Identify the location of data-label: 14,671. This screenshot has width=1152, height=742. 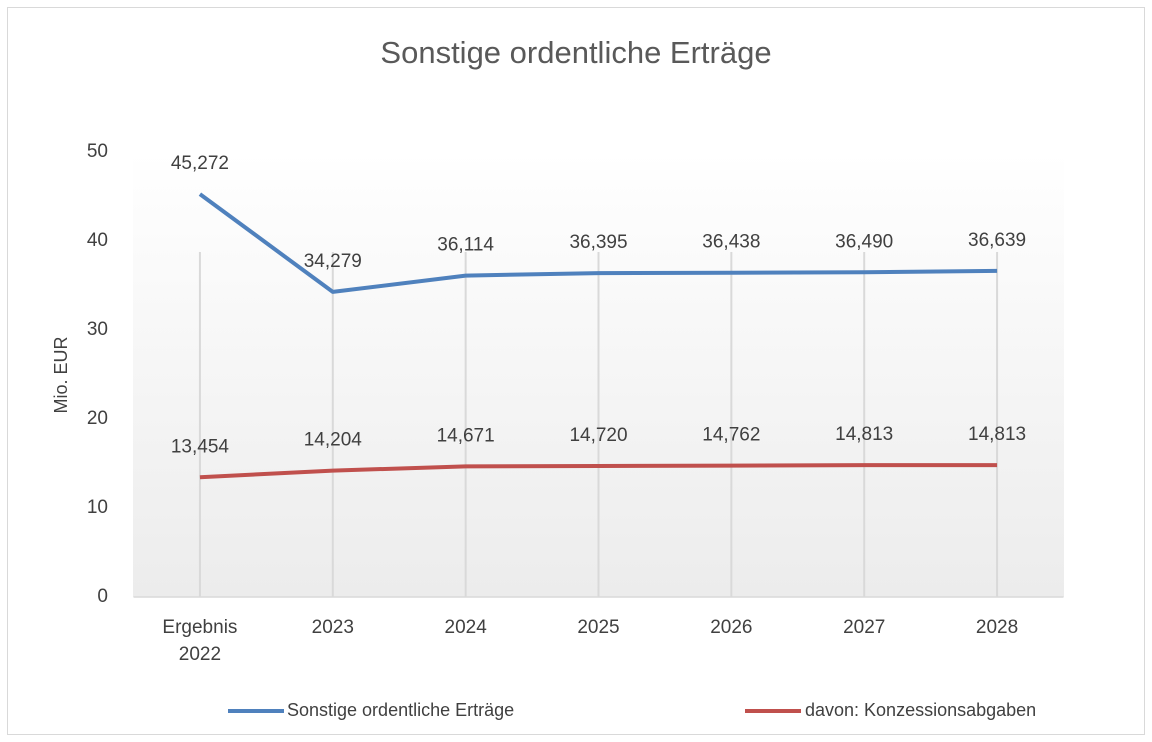
(466, 435).